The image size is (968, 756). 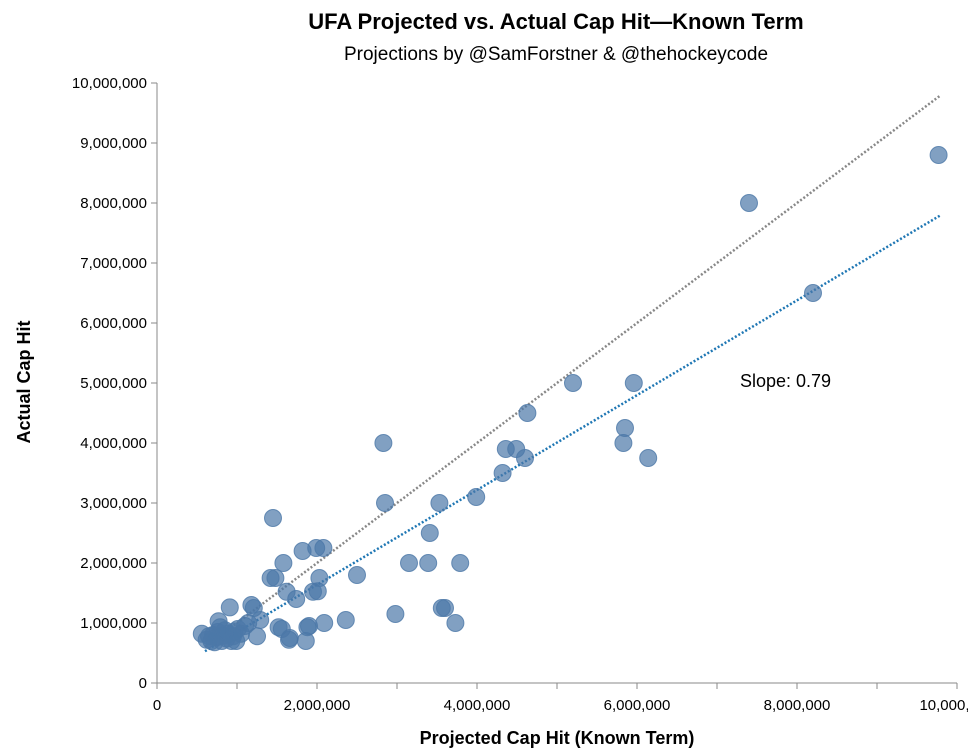 What do you see at coordinates (157, 705) in the screenshot?
I see `x-tick-label: 0` at bounding box center [157, 705].